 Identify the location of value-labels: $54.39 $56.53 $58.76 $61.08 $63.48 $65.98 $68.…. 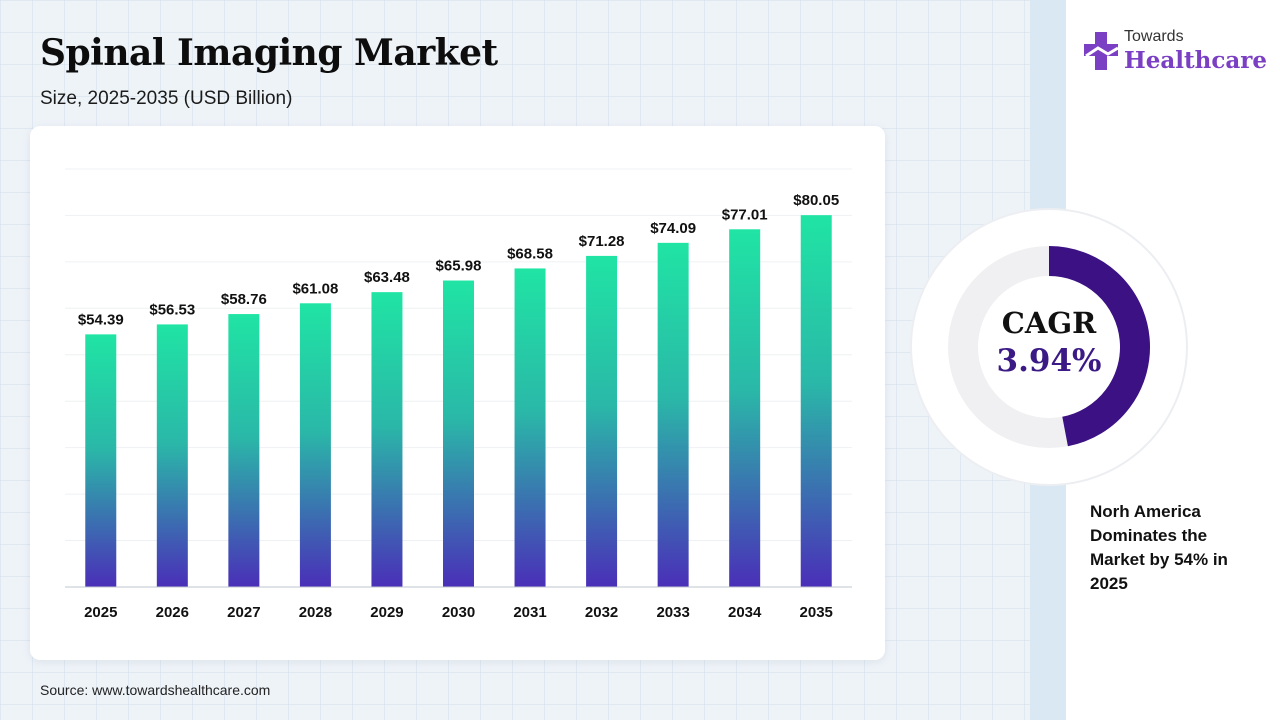
(458, 260).